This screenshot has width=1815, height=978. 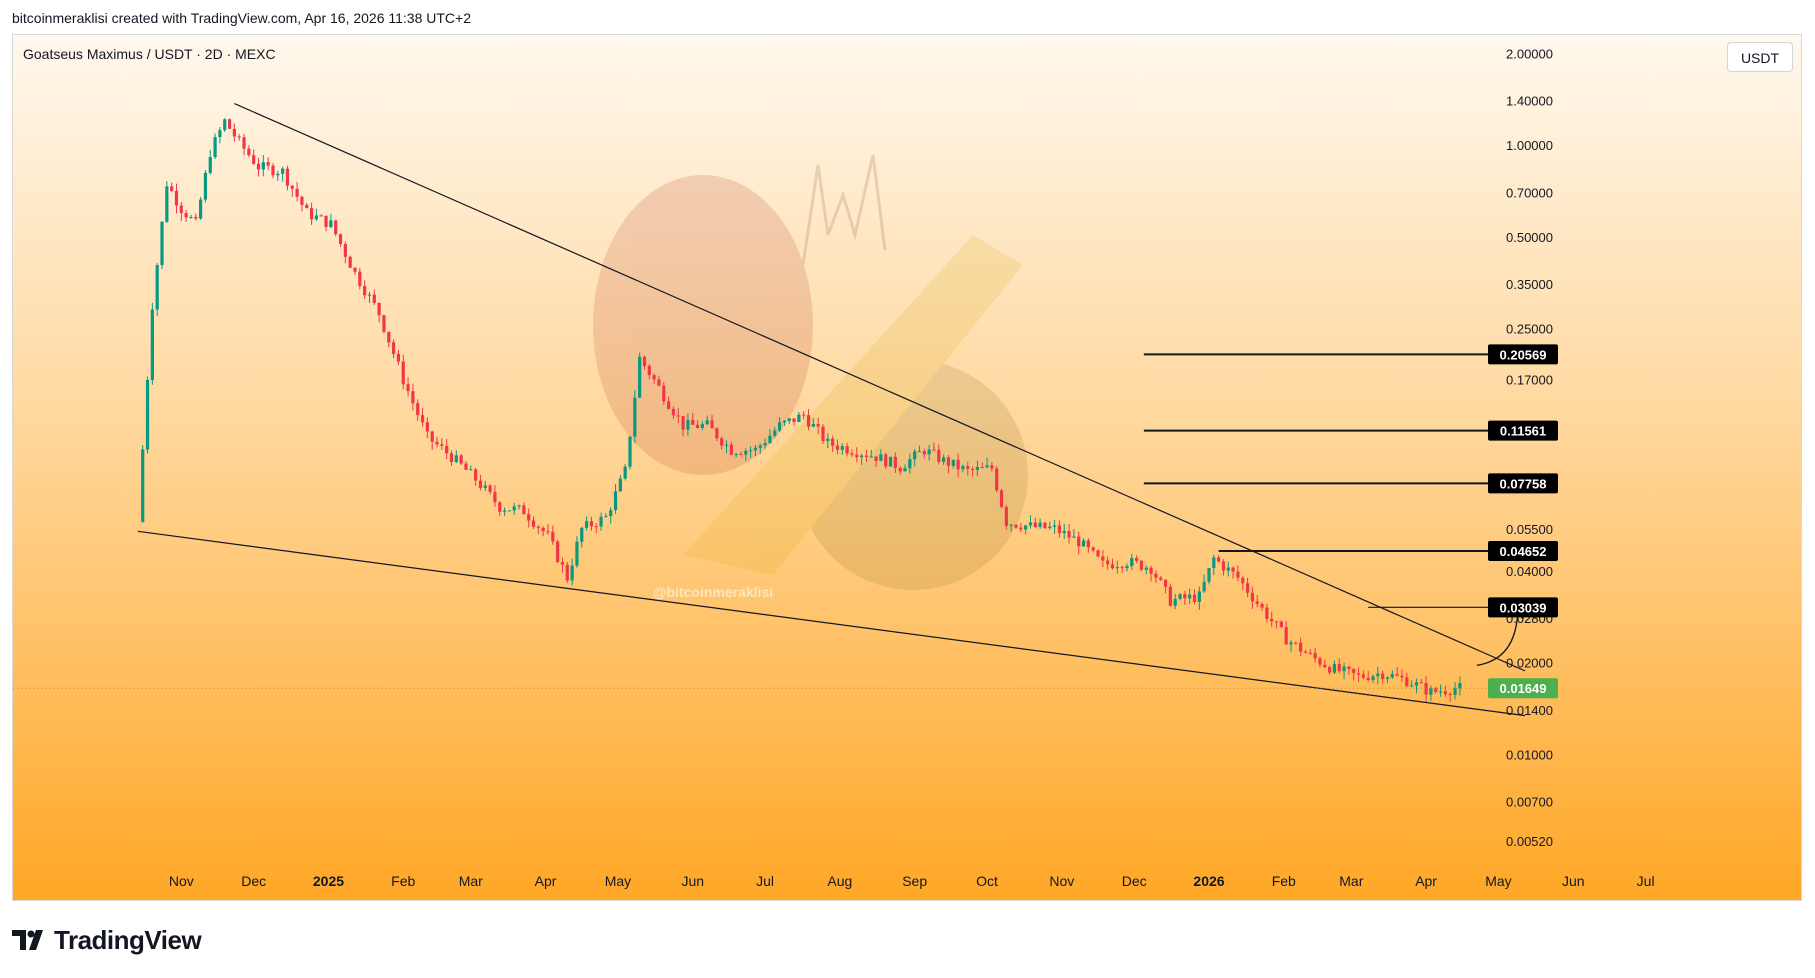 I want to click on x-tick-label: Jul, so click(x=1646, y=881).